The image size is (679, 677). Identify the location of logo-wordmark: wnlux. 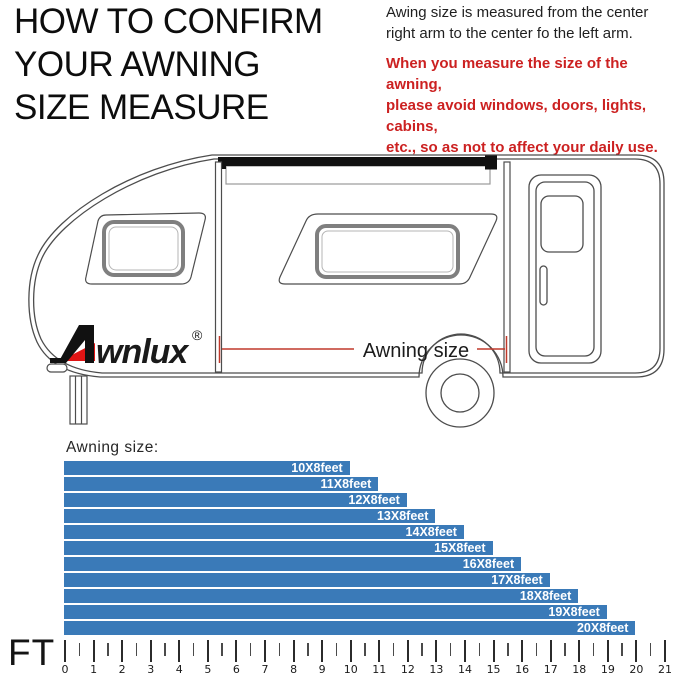
(143, 352).